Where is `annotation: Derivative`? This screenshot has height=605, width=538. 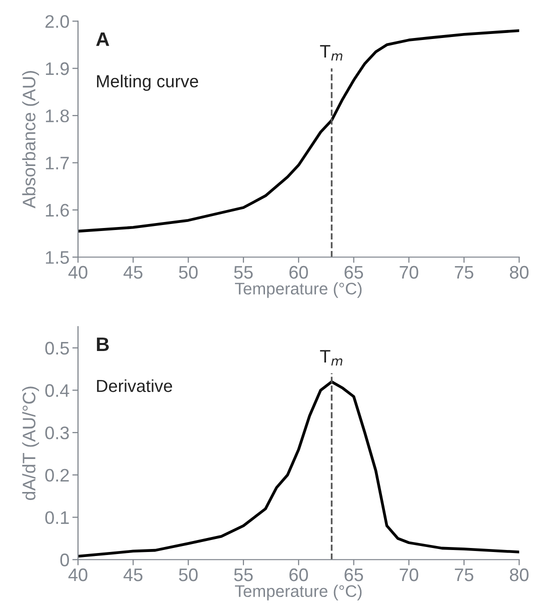
annotation: Derivative is located at coordinates (134, 385).